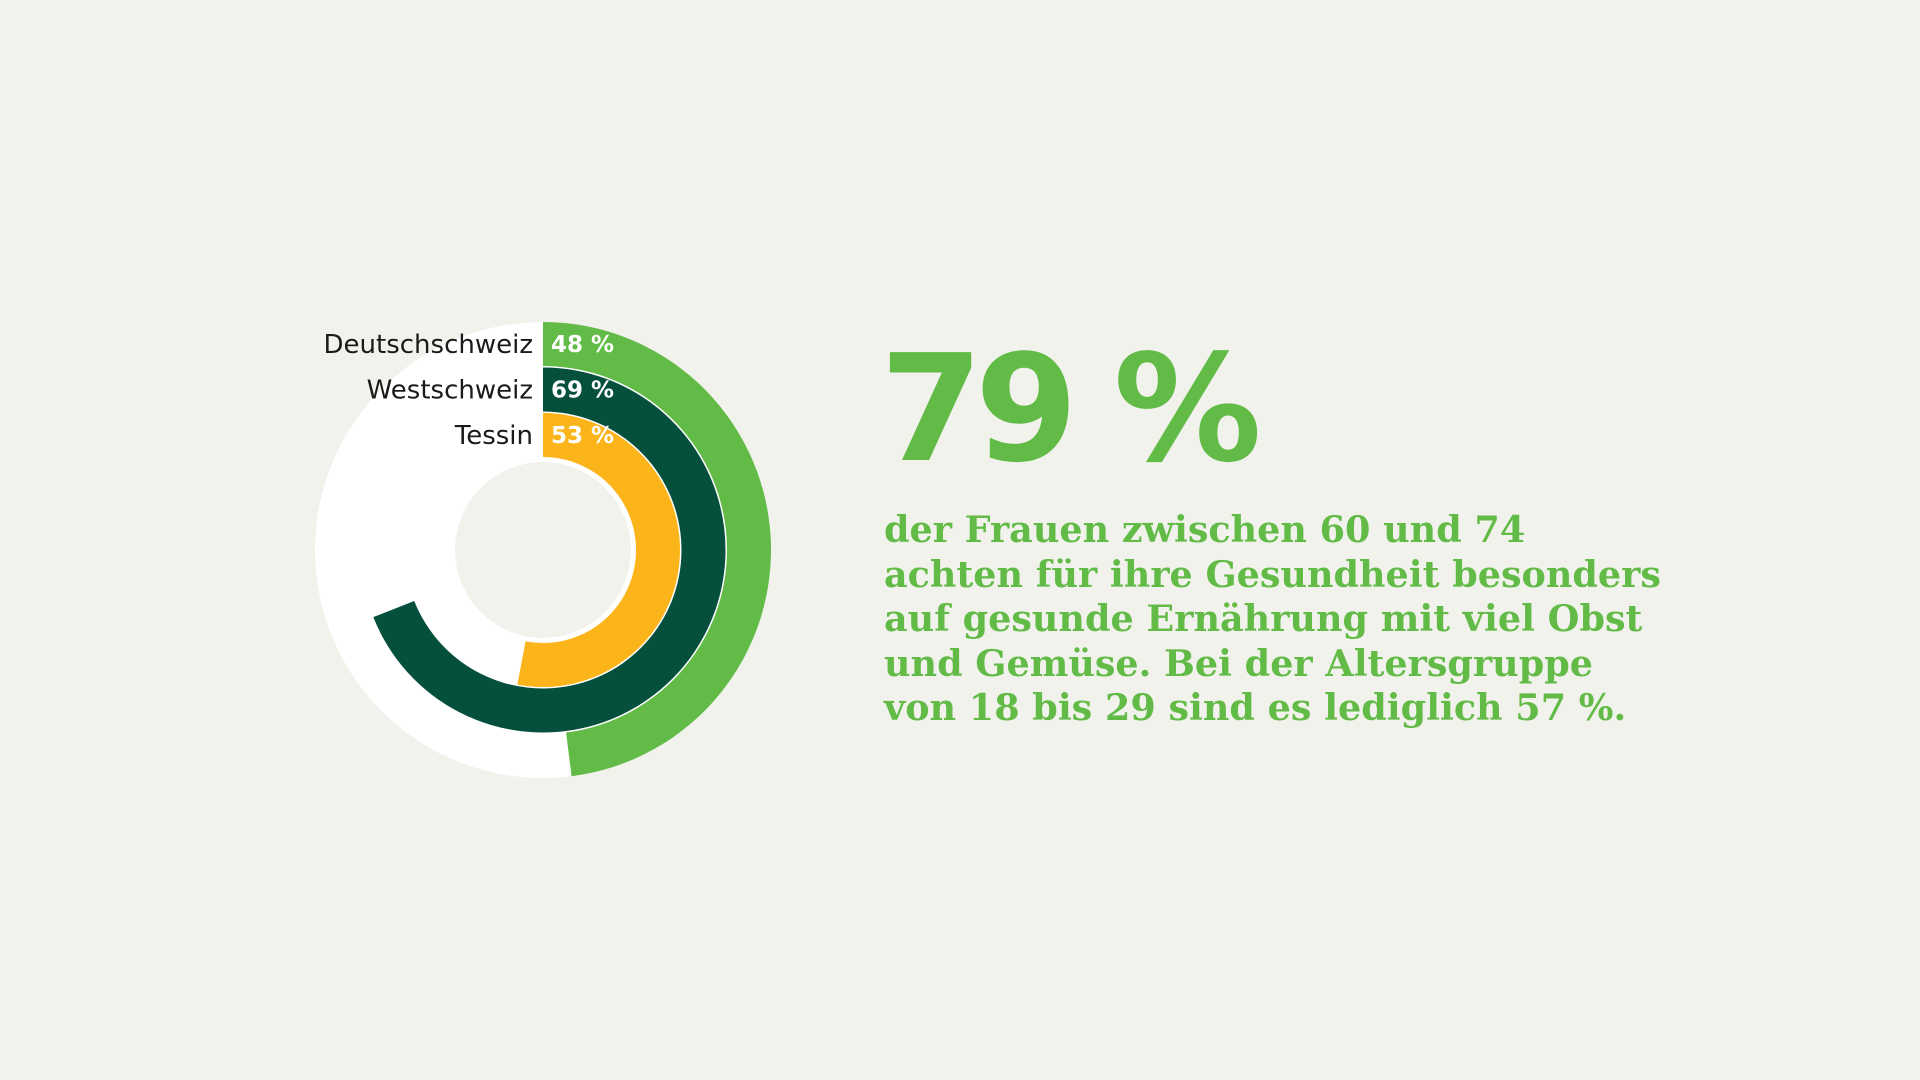 This screenshot has height=1080, width=1920. Describe the element at coordinates (1263, 618) in the screenshot. I see `description-line: auf gesunde Ernährung mit viel Obst` at that location.